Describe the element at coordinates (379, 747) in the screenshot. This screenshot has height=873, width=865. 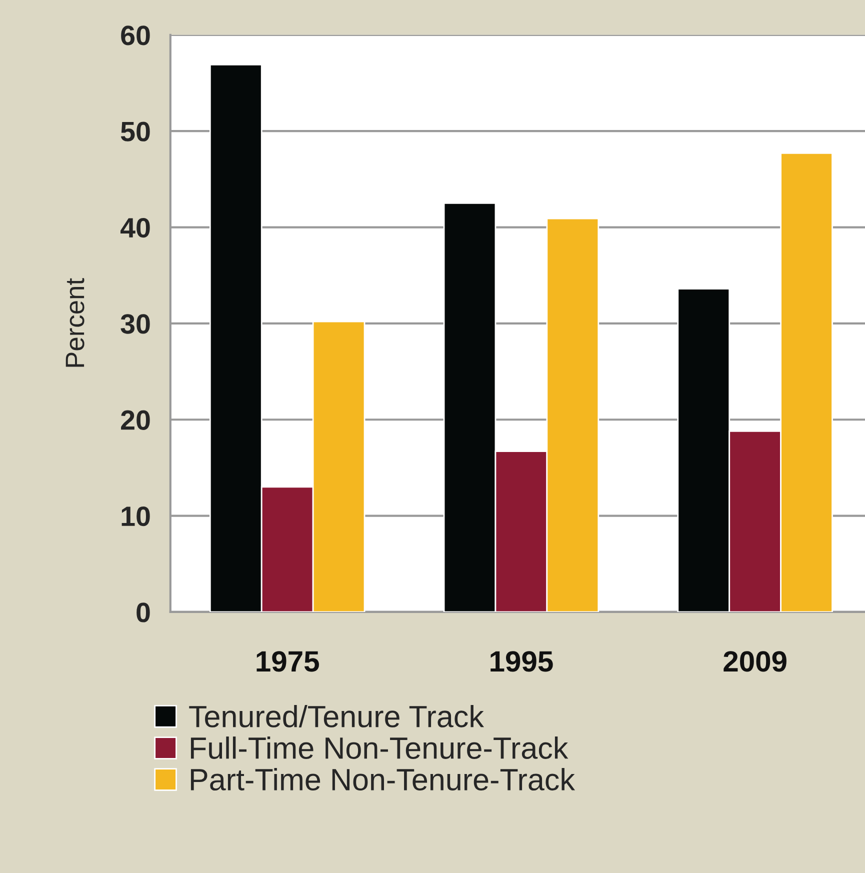
I see `legend-label: Full-Time Non-Tenure-Track` at that location.